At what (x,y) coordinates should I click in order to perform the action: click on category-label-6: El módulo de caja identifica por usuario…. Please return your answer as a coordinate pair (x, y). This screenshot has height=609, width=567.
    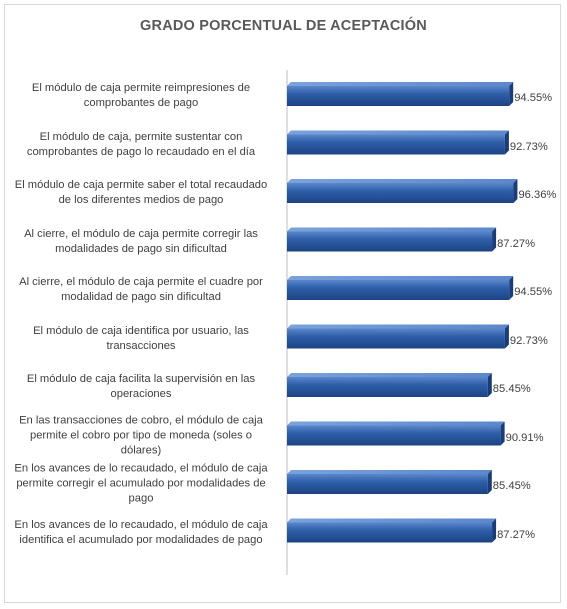
    Looking at the image, I should click on (141, 338).